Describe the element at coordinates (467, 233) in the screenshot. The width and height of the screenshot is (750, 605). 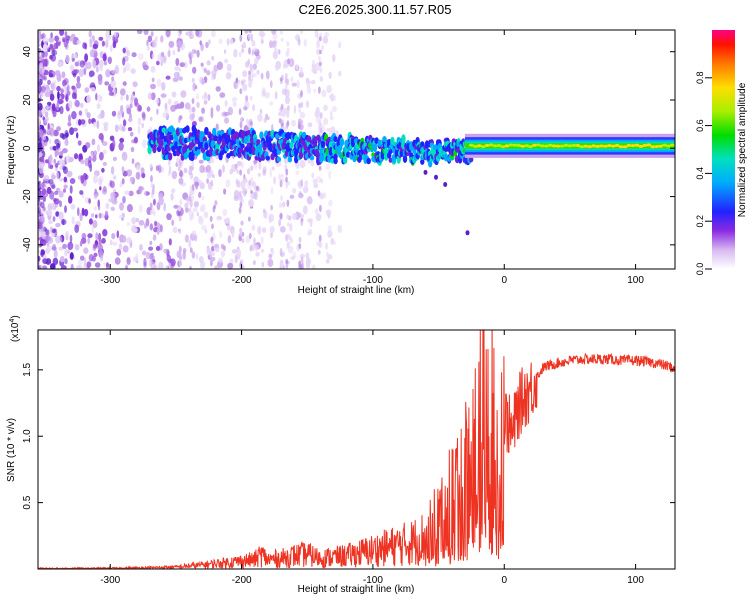
I see `heatmap-outlier-cell` at that location.